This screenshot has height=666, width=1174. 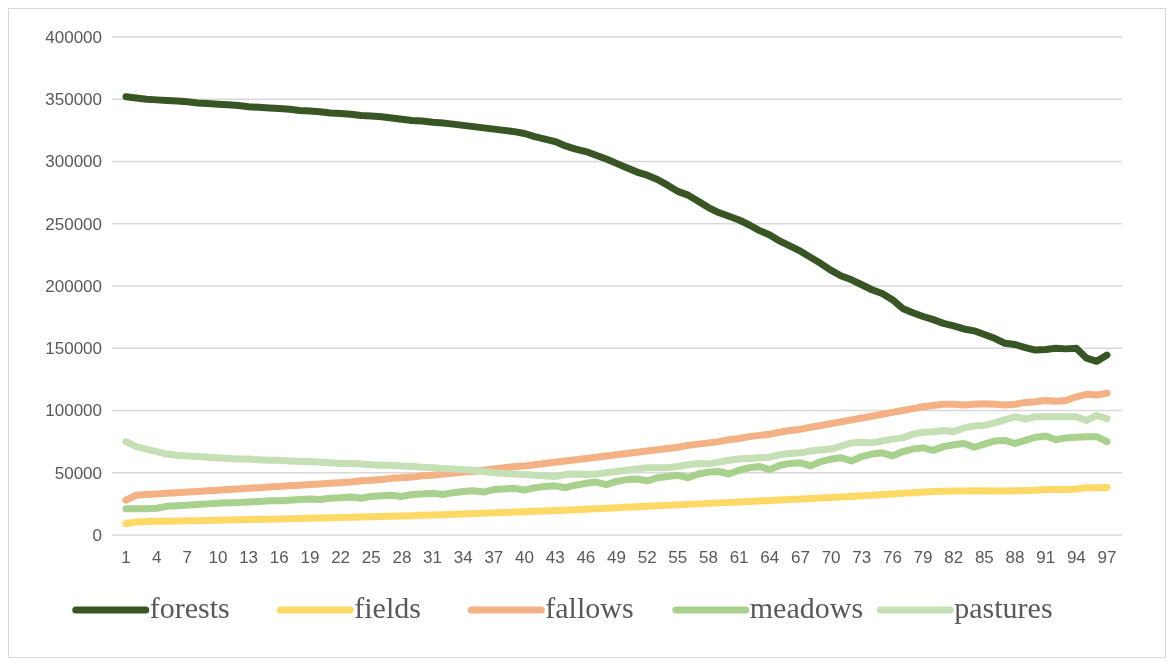 I want to click on x-tick-label: 55, so click(x=678, y=557).